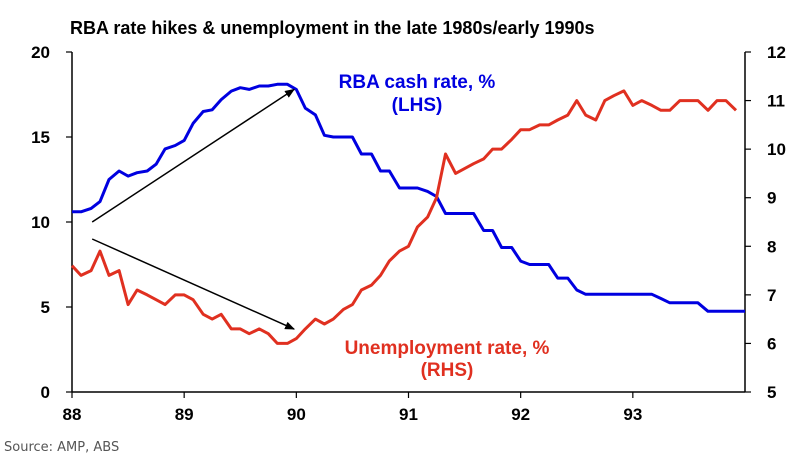 This screenshot has height=474, width=808. I want to click on x-tick-label: 91, so click(408, 414).